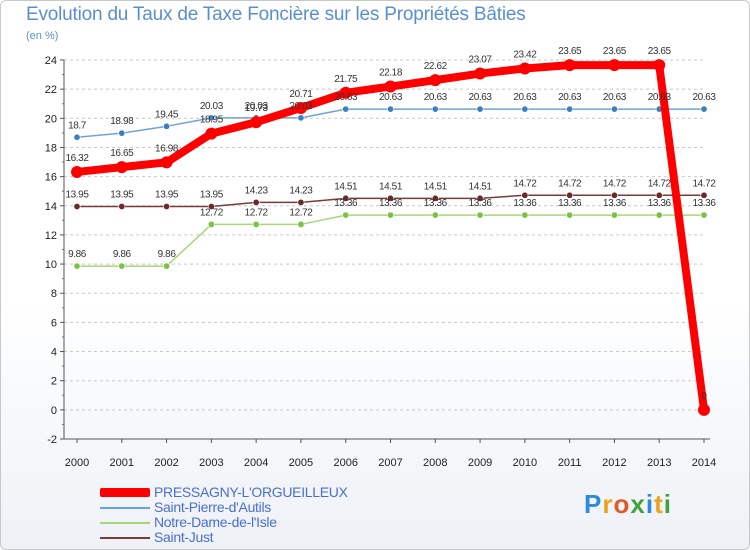 This screenshot has width=750, height=550. I want to click on data-label: 12.72, so click(212, 212).